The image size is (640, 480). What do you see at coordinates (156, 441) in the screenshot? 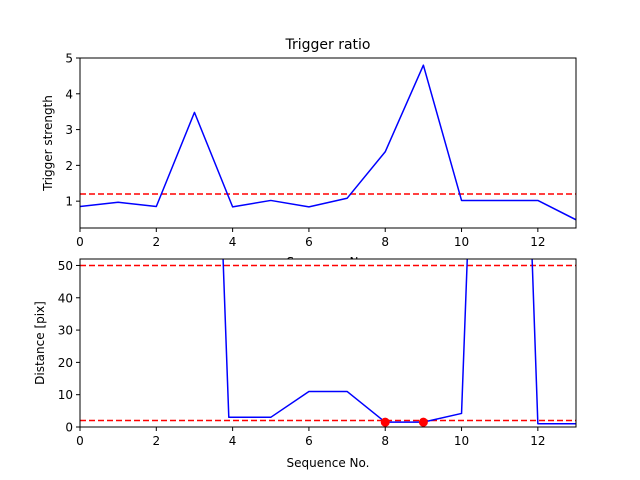
I see `bottom-x-tick-label-1: 2` at bounding box center [156, 441].